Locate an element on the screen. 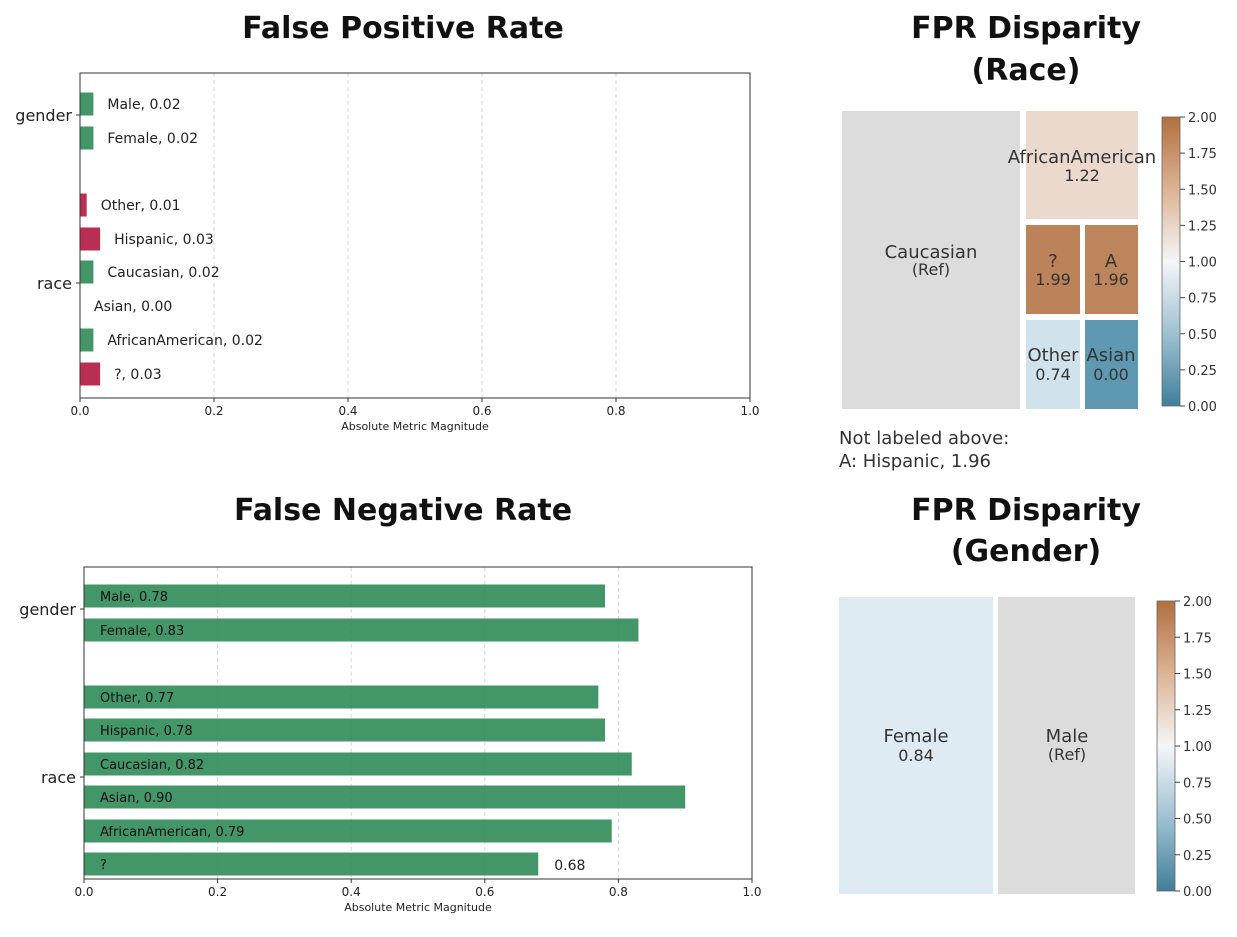  fpr-bar-unknown is located at coordinates (90, 374).